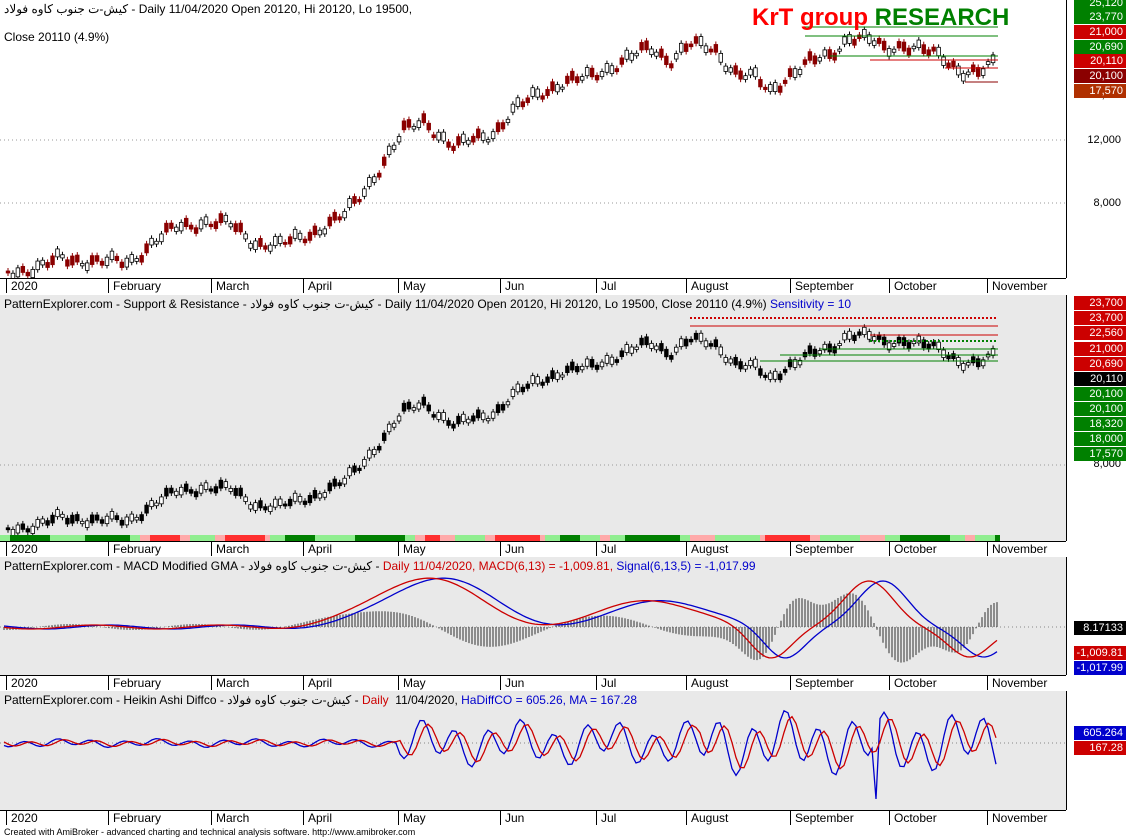  Describe the element at coordinates (1100, 628) in the screenshot. I see `macd-tag: 8.17133` at that location.